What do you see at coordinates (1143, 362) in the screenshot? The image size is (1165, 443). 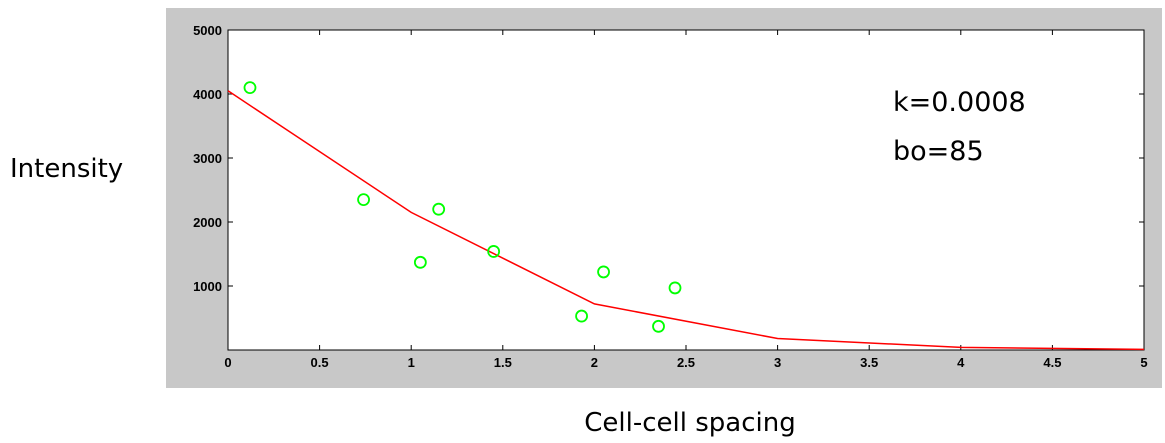 I see `x-tick-label: 5` at bounding box center [1143, 362].